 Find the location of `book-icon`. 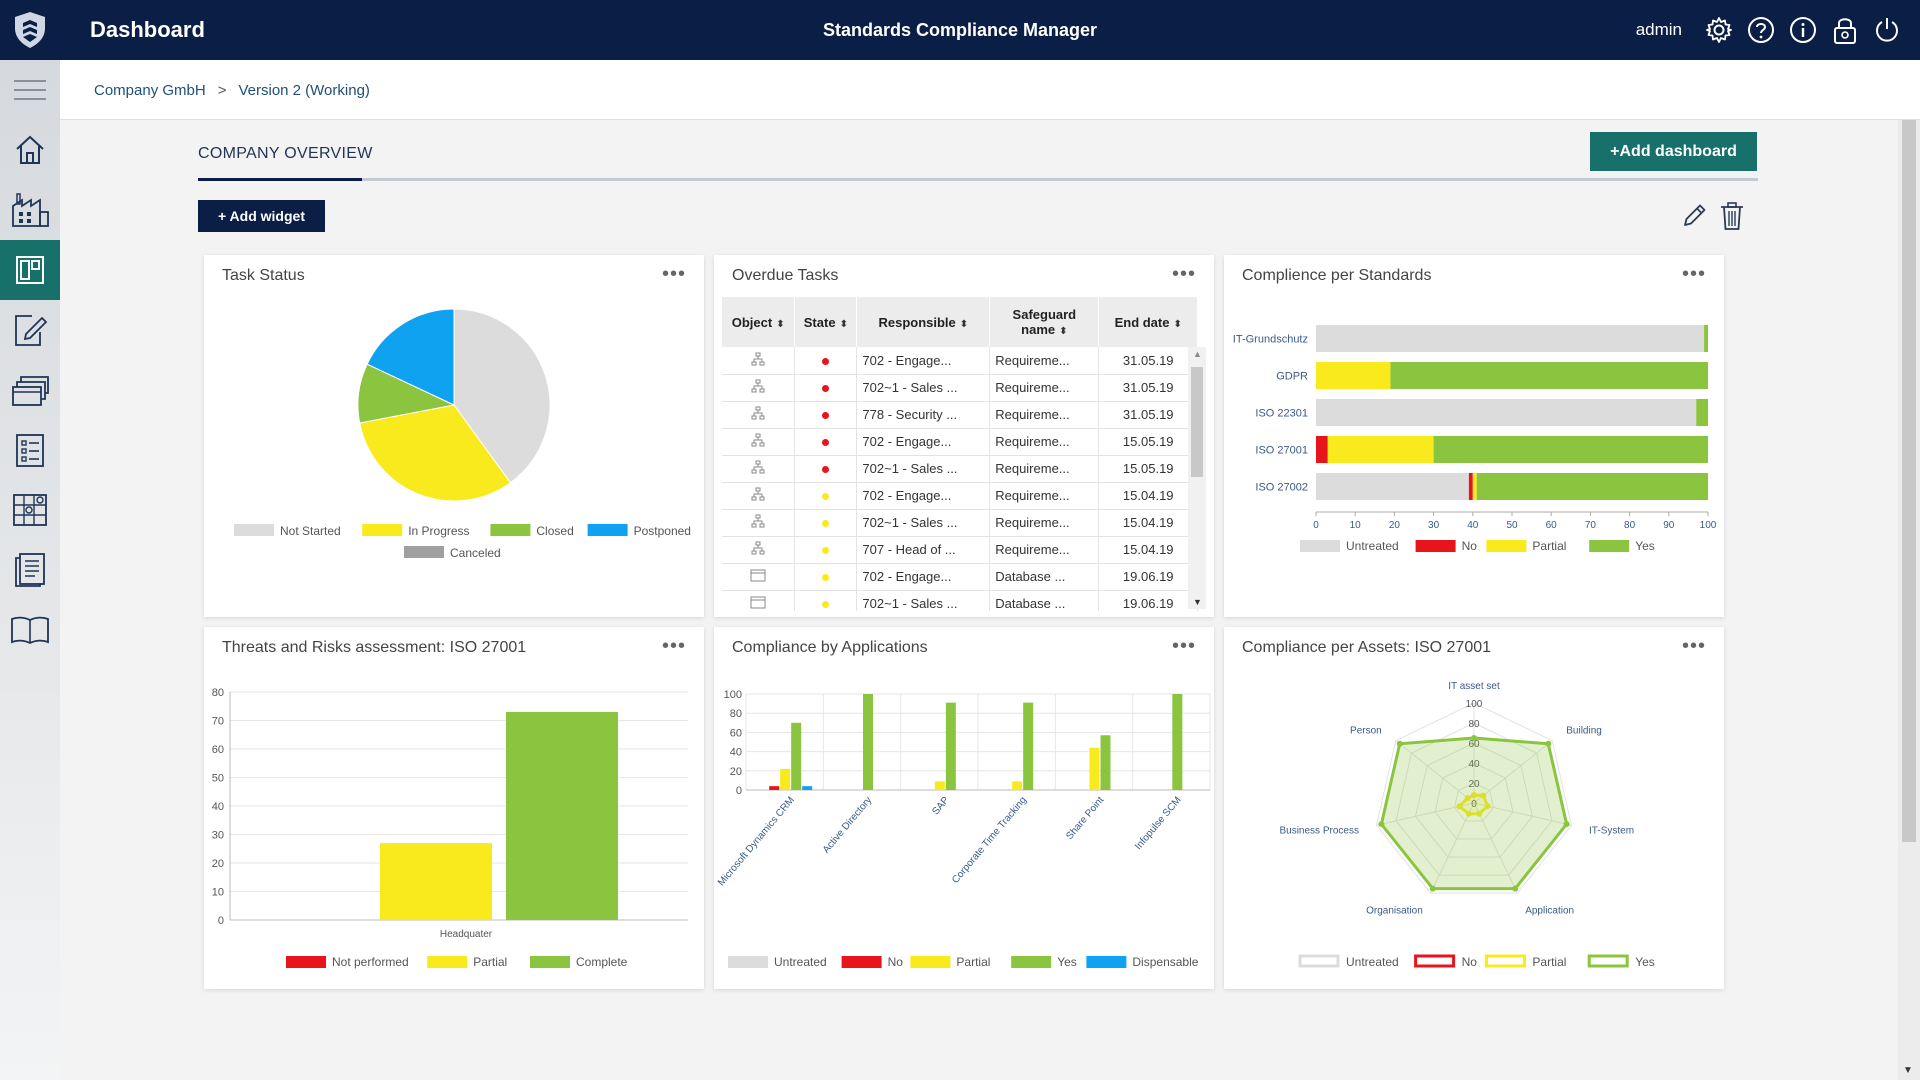

book-icon is located at coordinates (30, 630).